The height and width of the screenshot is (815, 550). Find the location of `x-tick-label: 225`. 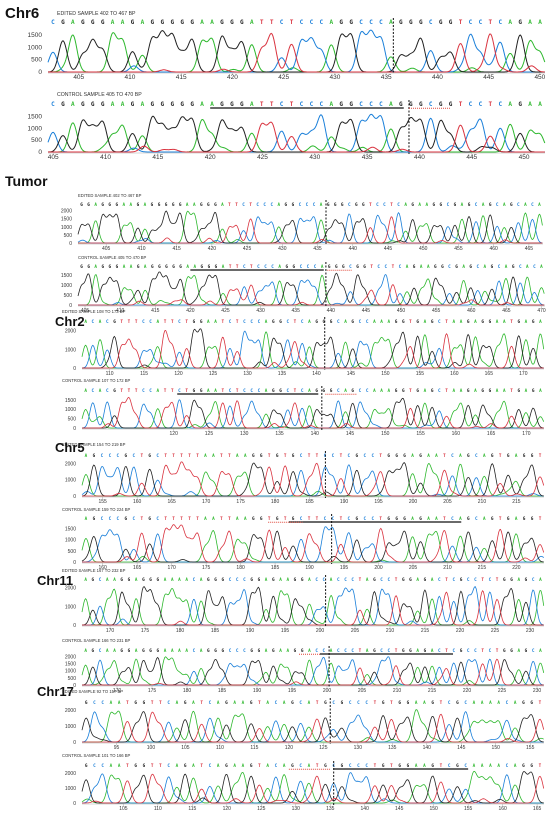

x-tick-label: 225 is located at coordinates (495, 631).